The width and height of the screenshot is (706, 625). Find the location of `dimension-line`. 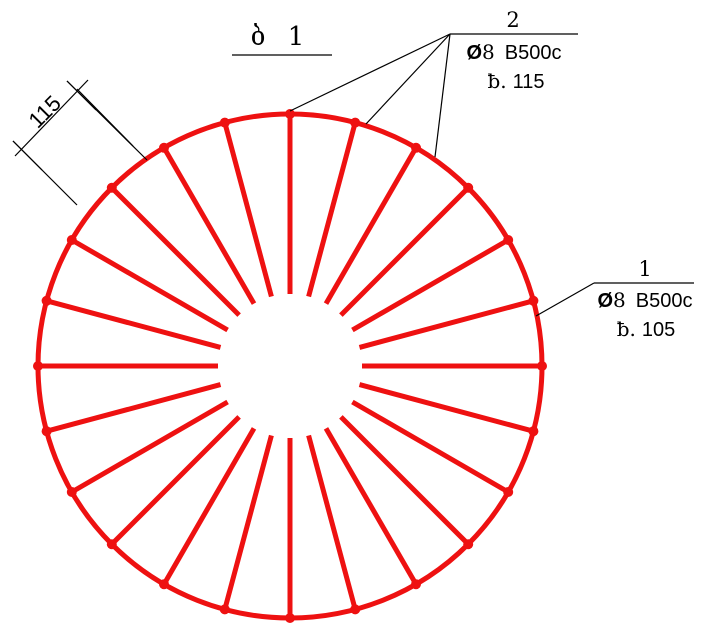

dimension-line is located at coordinates (51, 118).